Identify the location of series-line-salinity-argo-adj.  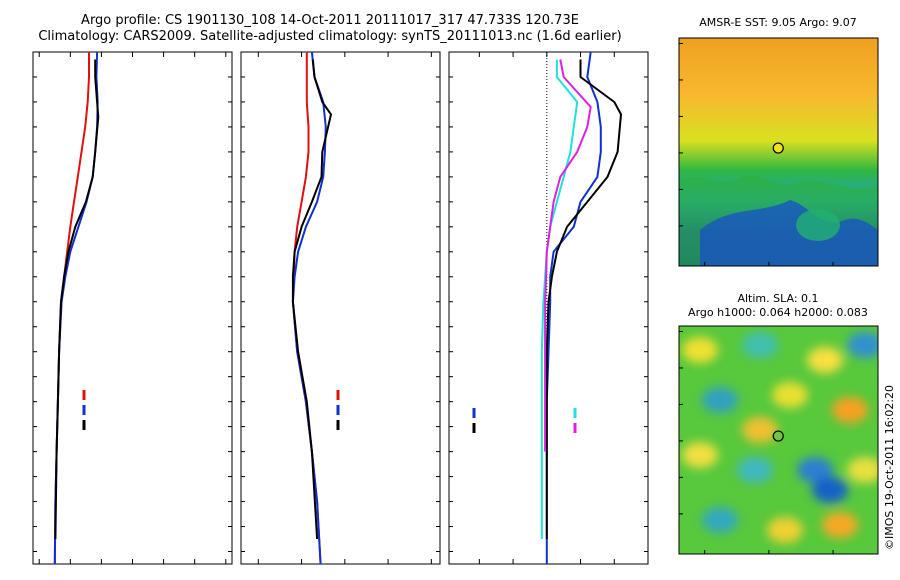
(568, 255).